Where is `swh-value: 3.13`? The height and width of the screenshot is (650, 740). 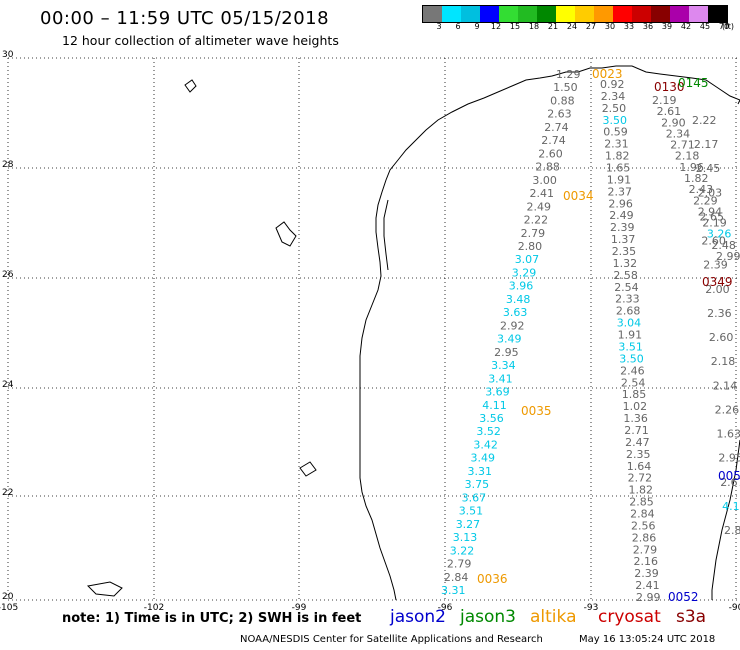 swh-value: 3.13 is located at coordinates (465, 537).